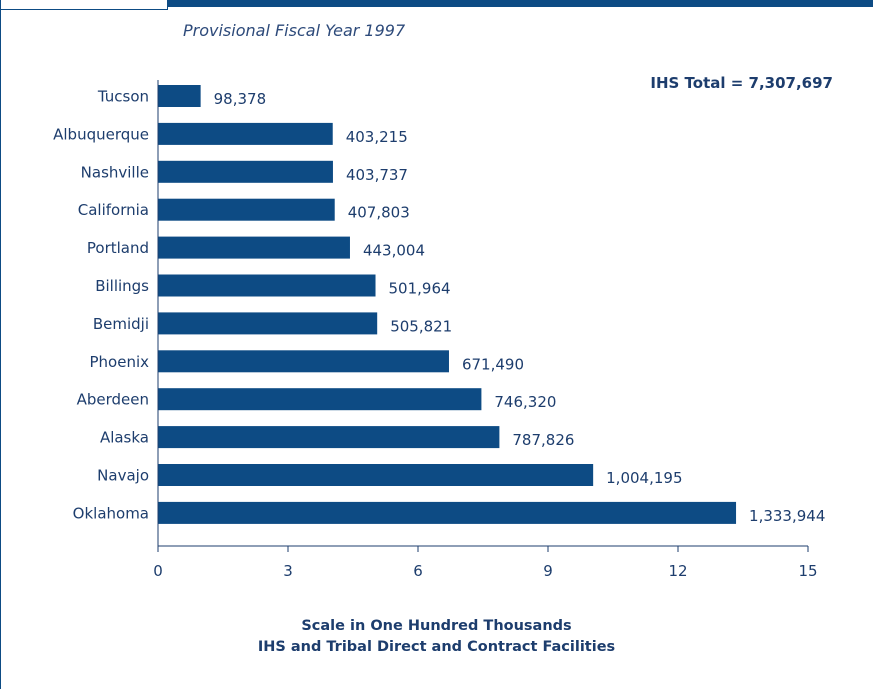 This screenshot has width=873, height=689. I want to click on value-label: 671,490, so click(493, 364).